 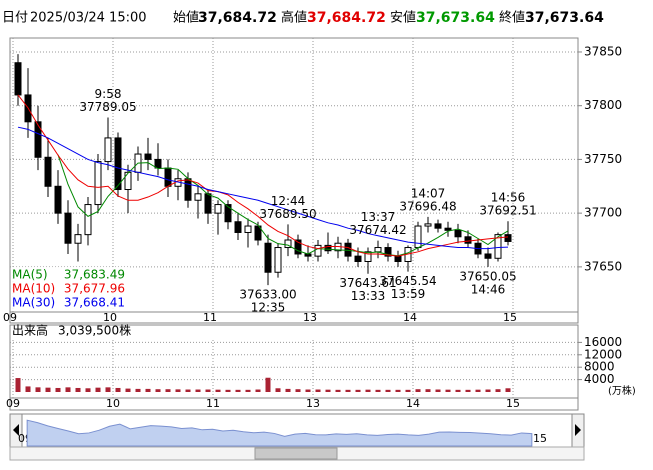 I want to click on scroll-thumb, so click(x=296, y=453).